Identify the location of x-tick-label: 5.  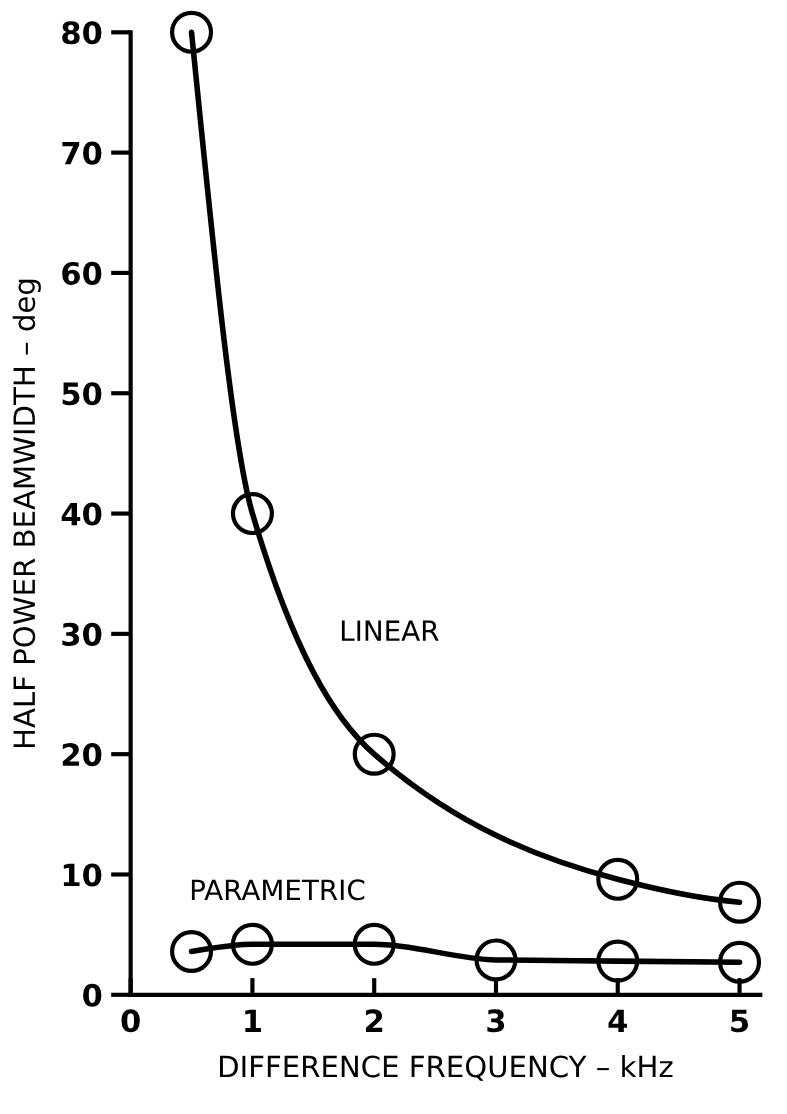
(740, 1021).